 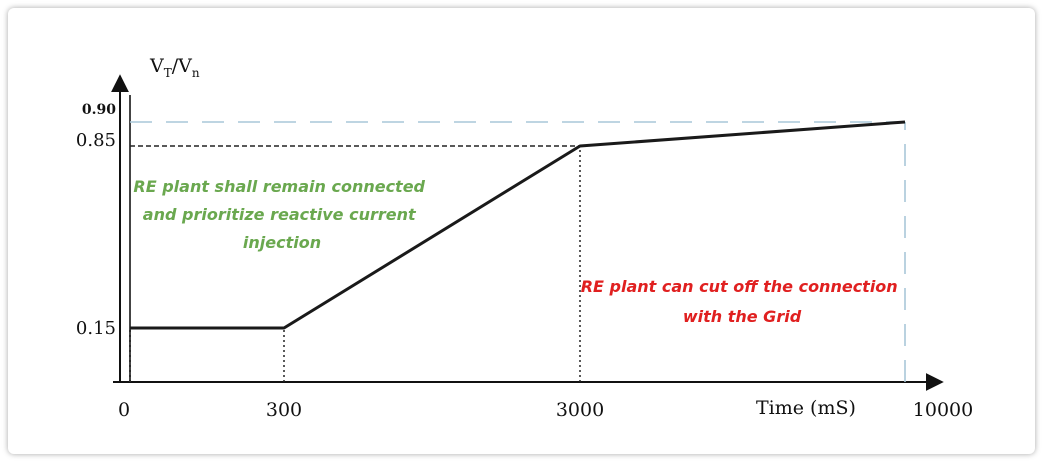 I want to click on annotation-green-line-2: and prioritize reactive current, so click(x=280, y=214).